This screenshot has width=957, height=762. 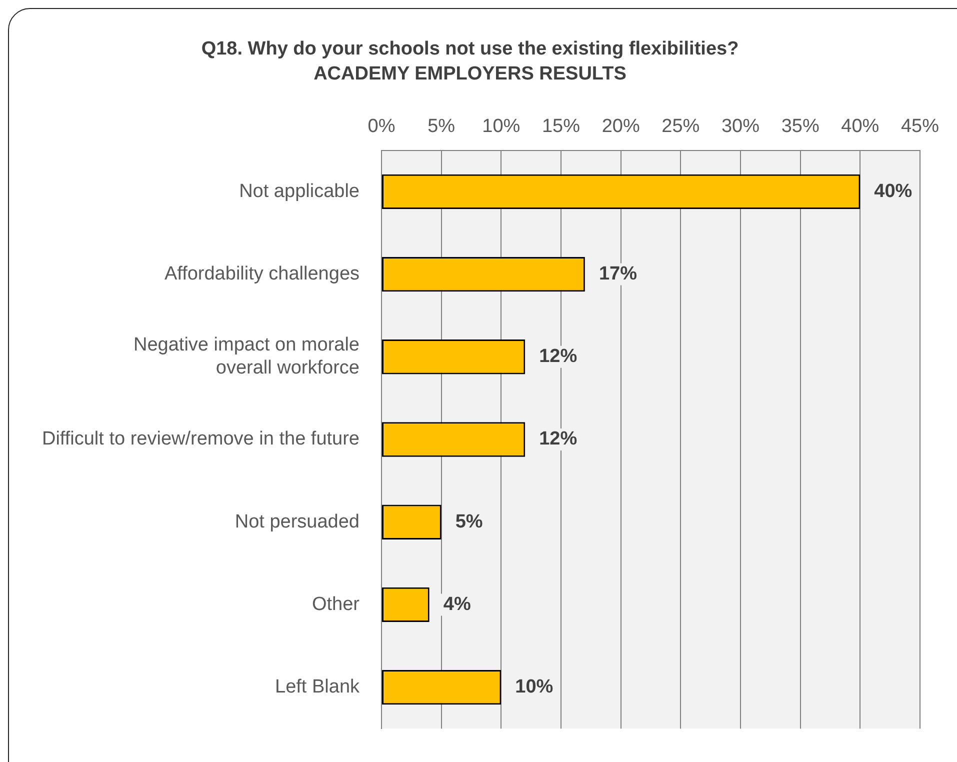 I want to click on x-tick-label: 15%, so click(x=561, y=127).